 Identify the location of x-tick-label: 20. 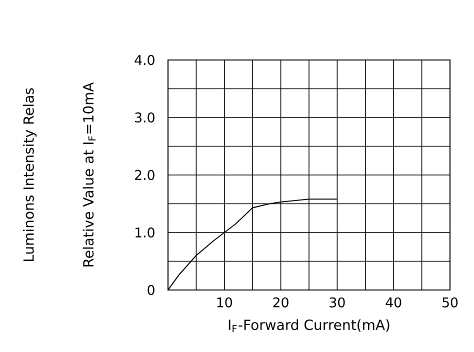
(280, 302).